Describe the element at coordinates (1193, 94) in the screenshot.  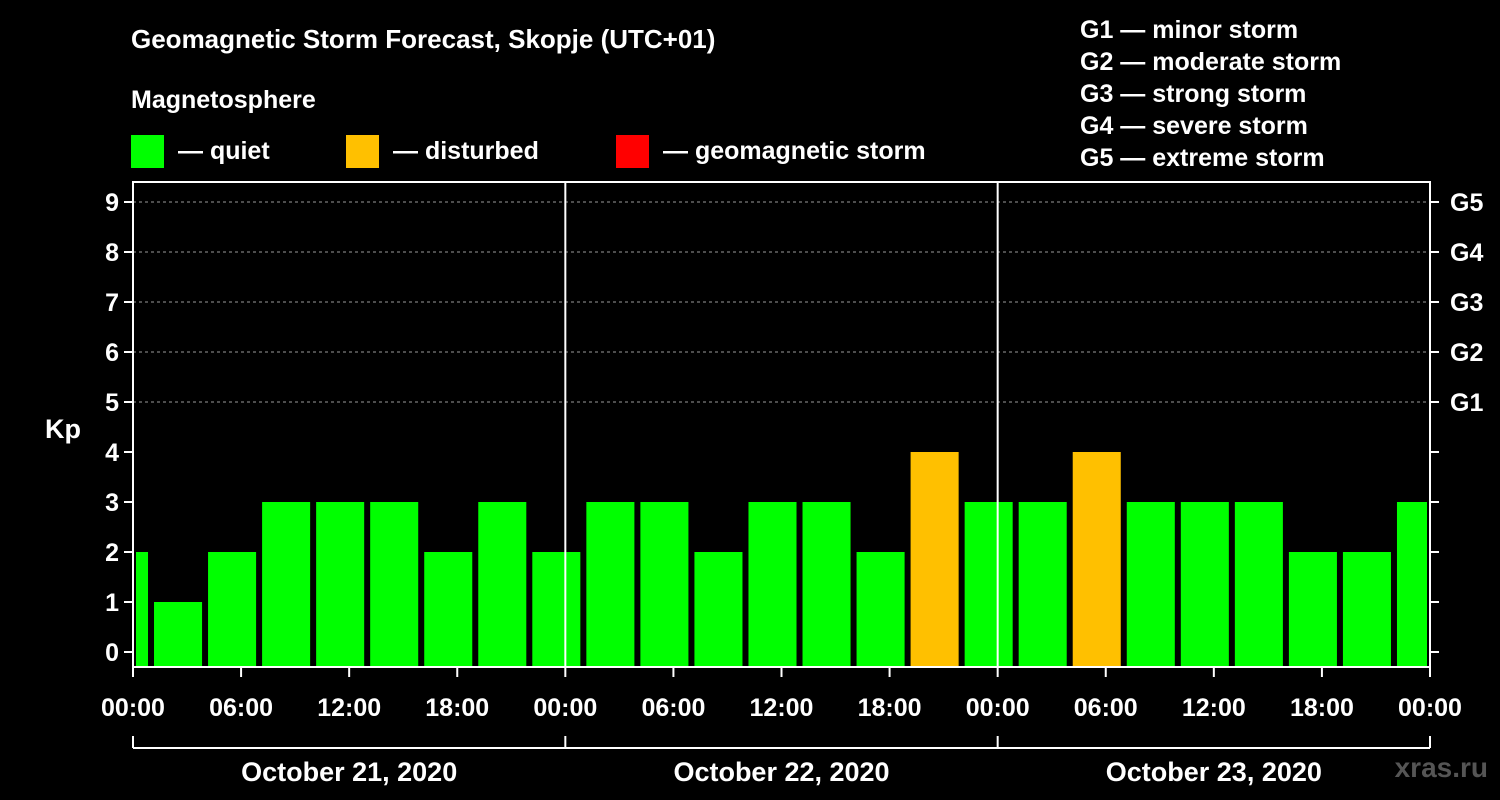
I see `g-scale-item: G3 — strong storm` at that location.